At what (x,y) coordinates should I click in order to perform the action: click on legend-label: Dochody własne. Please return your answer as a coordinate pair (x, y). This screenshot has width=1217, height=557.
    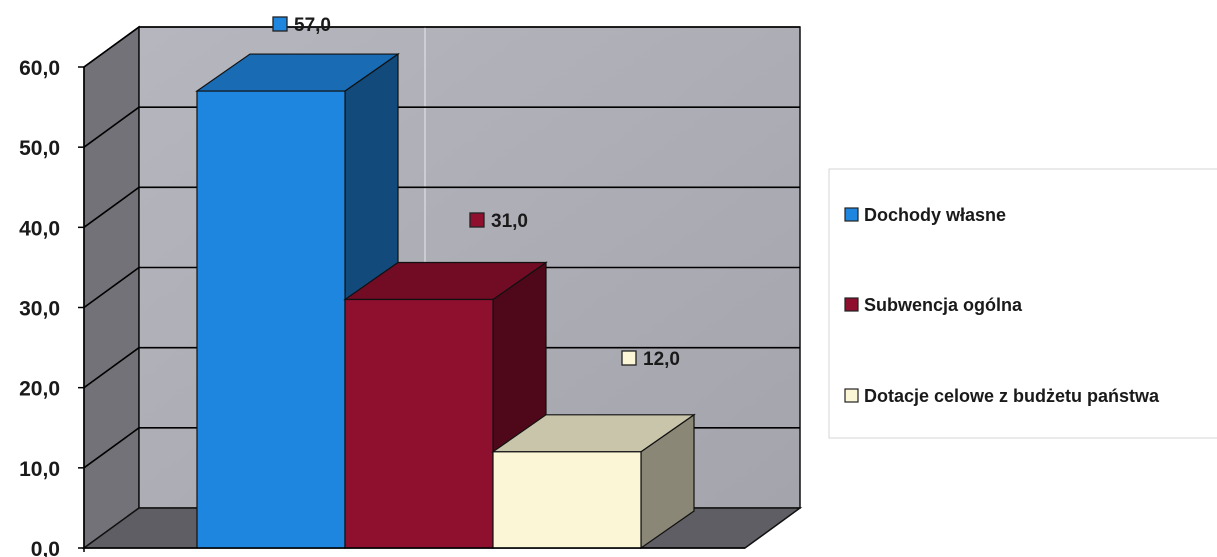
    Looking at the image, I should click on (935, 215).